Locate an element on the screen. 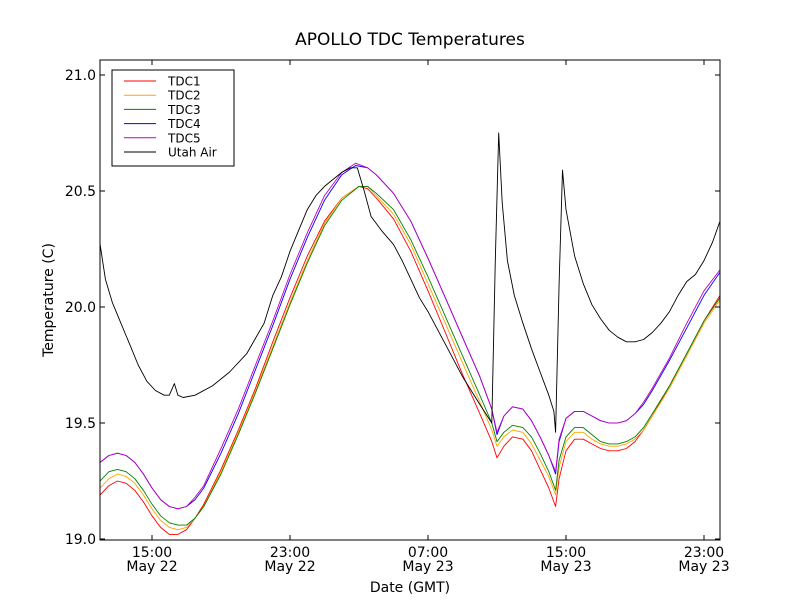 The image size is (800, 600). chart-title: APOLLO TDC Temperatures is located at coordinates (410, 40).